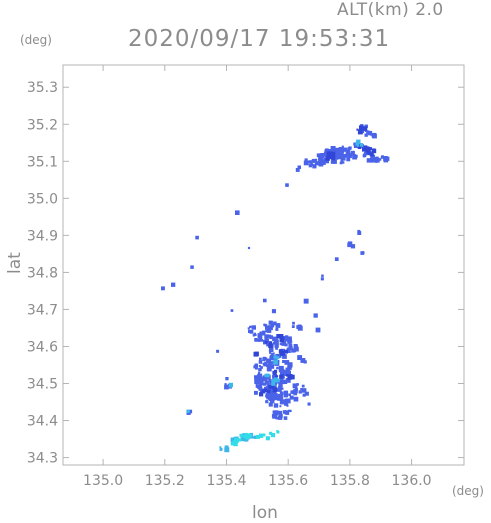 The image size is (491, 523). What do you see at coordinates (42, 199) in the screenshot?
I see `y-tick-label: 35.0` at bounding box center [42, 199].